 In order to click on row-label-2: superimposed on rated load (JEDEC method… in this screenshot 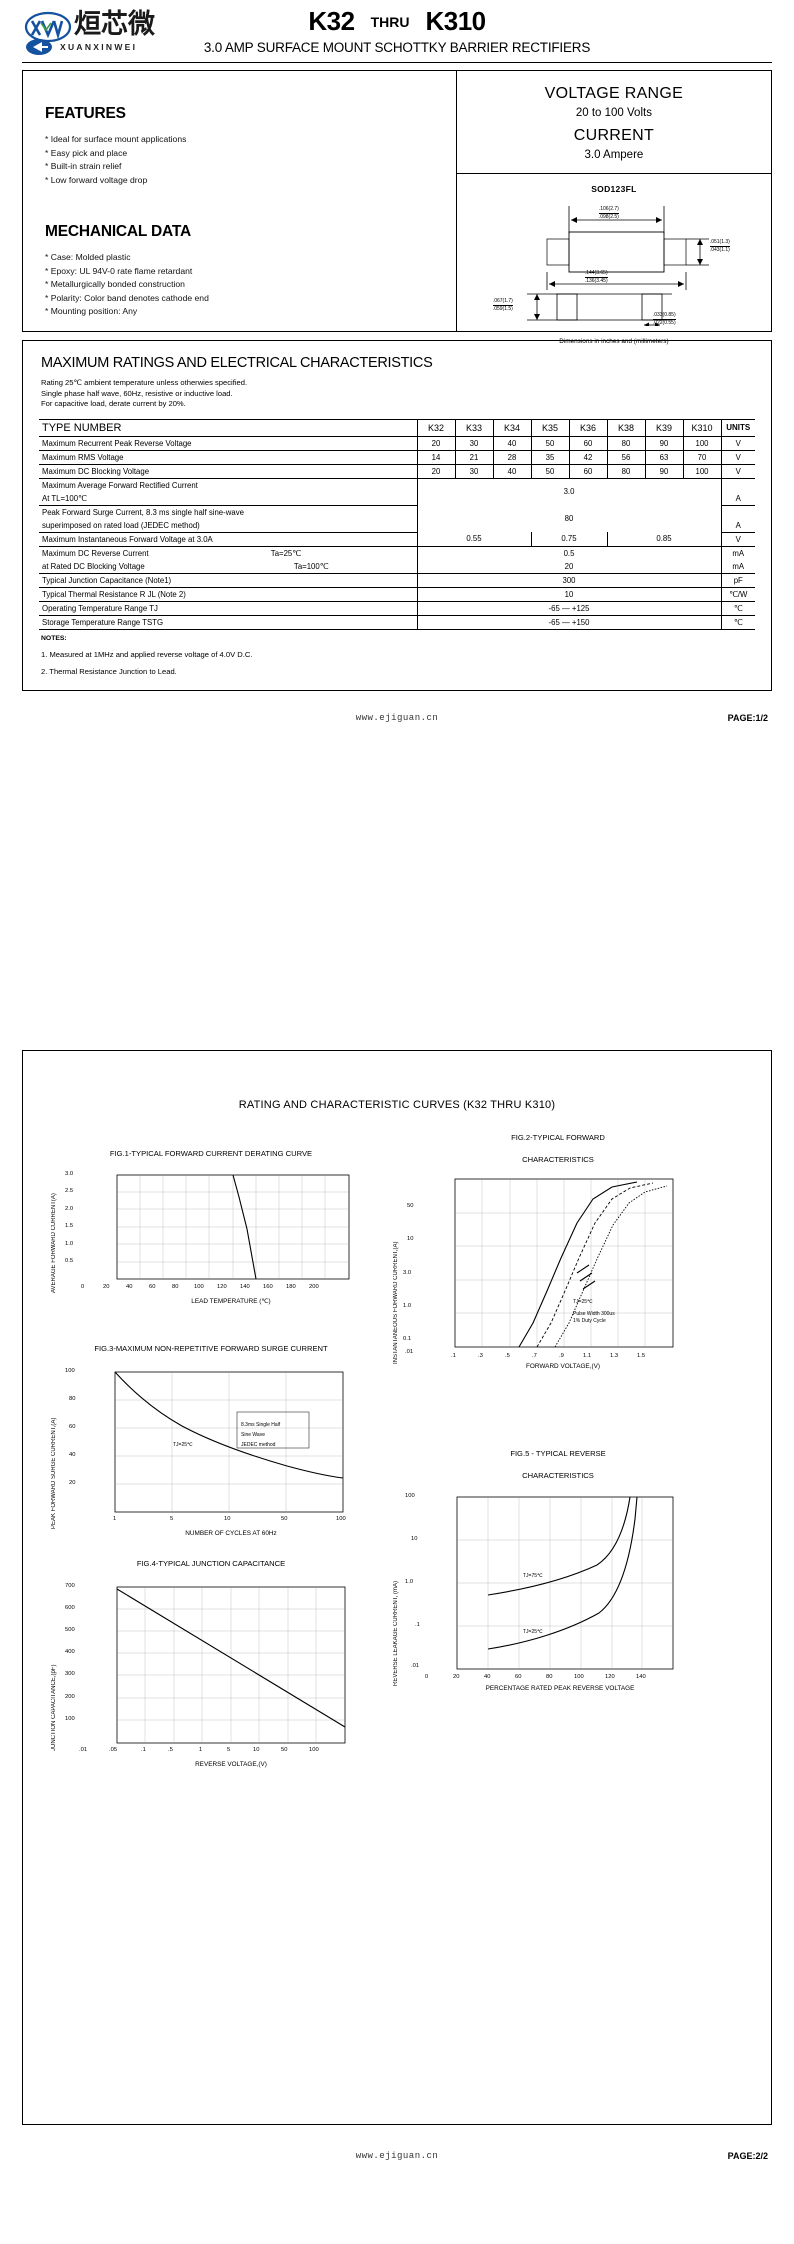, I will do `click(228, 525)`.